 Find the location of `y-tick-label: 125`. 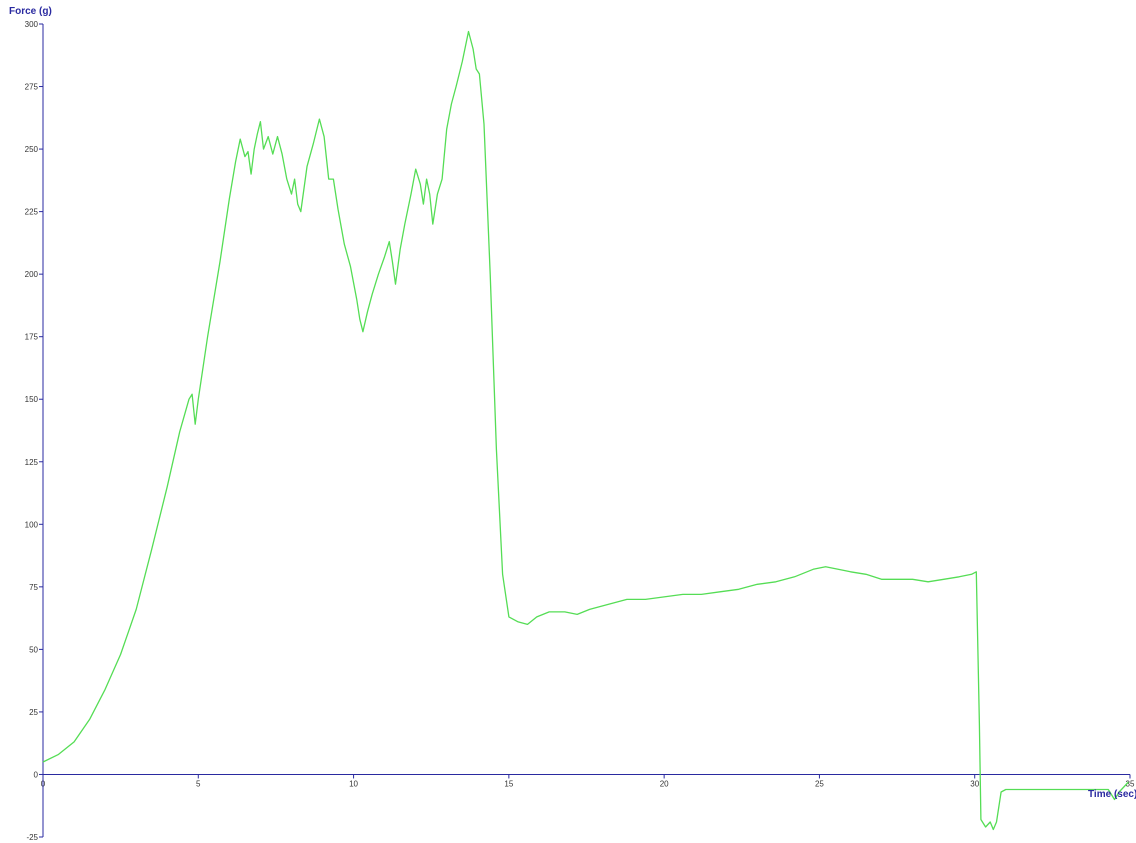

y-tick-label: 125 is located at coordinates (32, 462).